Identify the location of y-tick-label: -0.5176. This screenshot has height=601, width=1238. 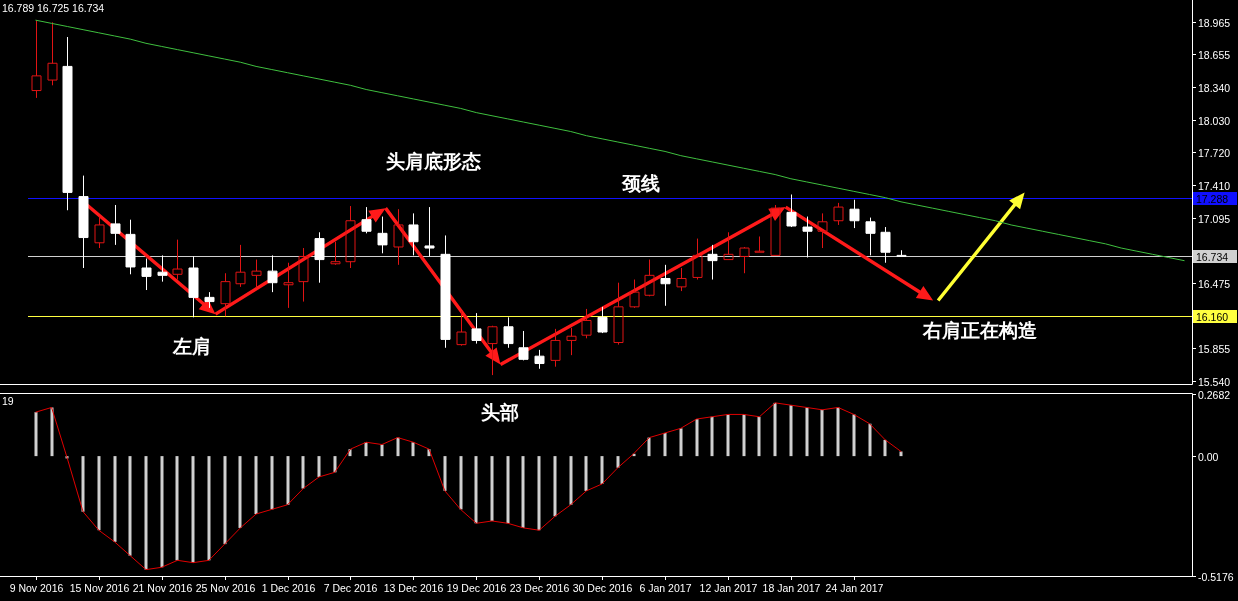
(1216, 576).